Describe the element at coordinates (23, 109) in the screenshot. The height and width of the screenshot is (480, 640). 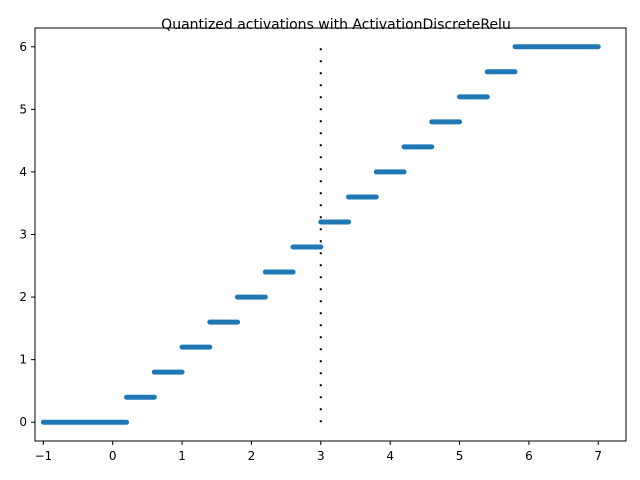
I see `y-tick-label: 5` at that location.